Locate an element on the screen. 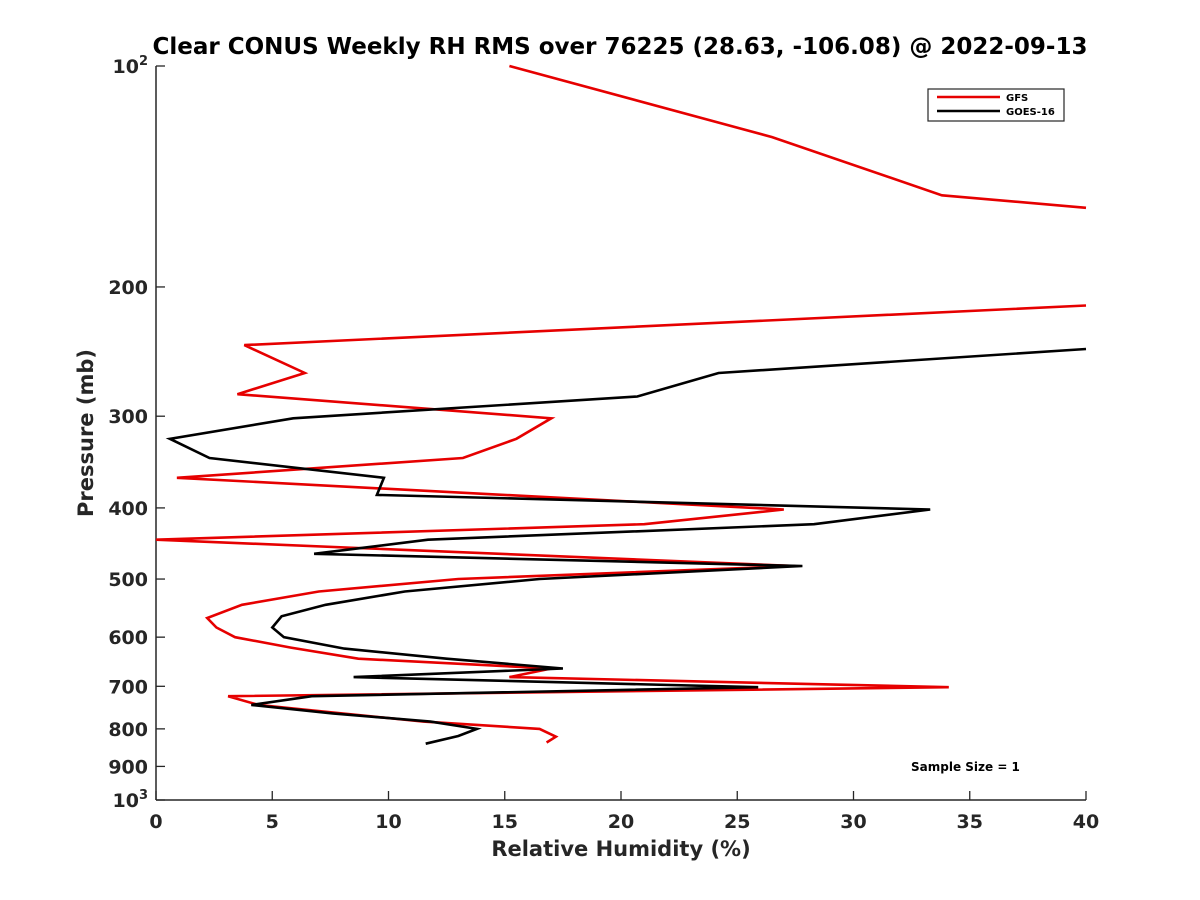  y-tick-label: 600 is located at coordinates (128, 638).